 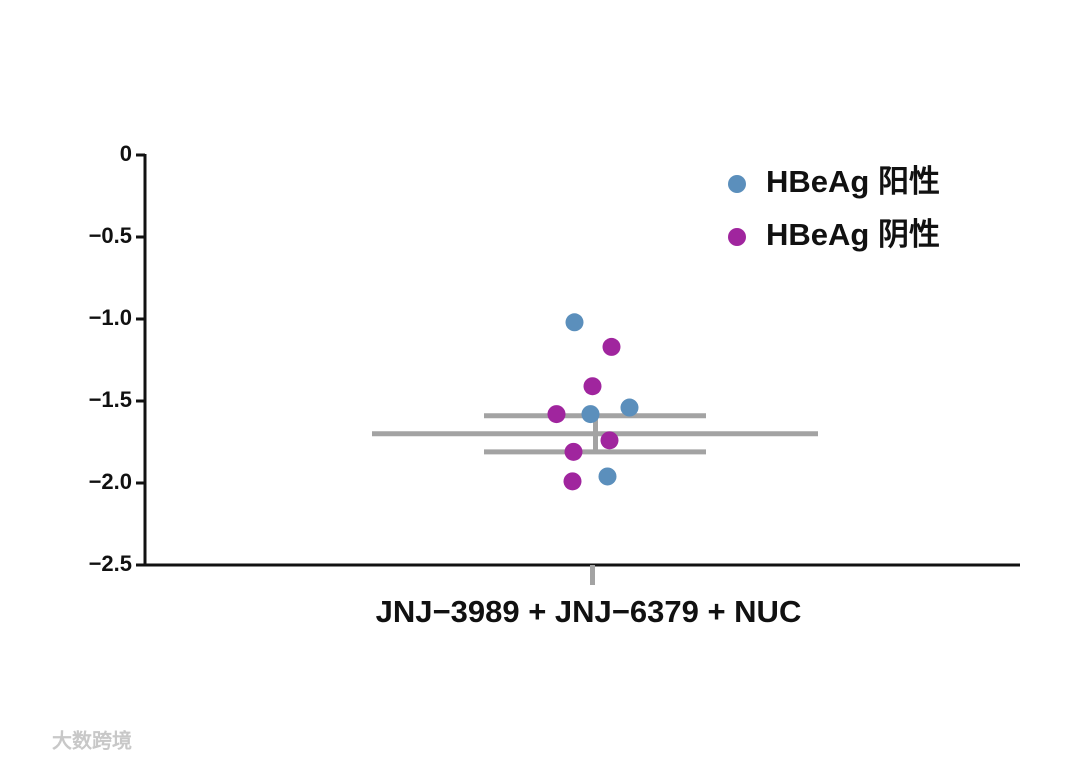 I want to click on y-tick-label: −1.0, so click(x=110, y=317).